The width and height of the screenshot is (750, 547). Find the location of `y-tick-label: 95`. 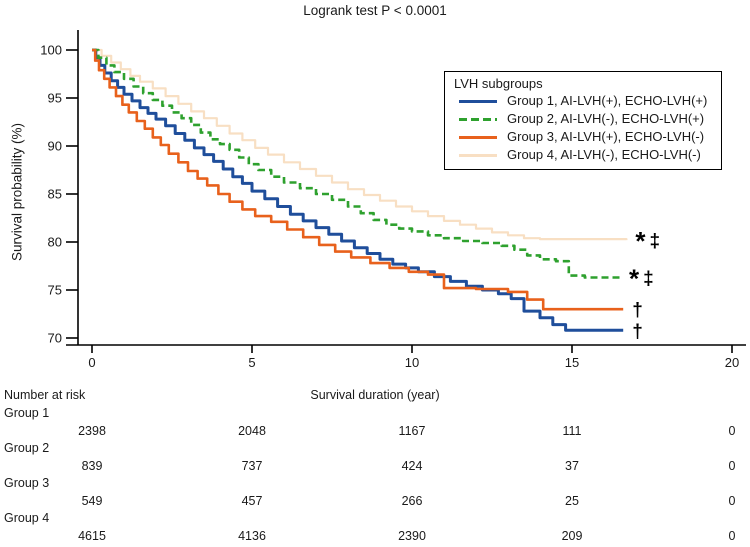

y-tick-label: 95 is located at coordinates (55, 98).